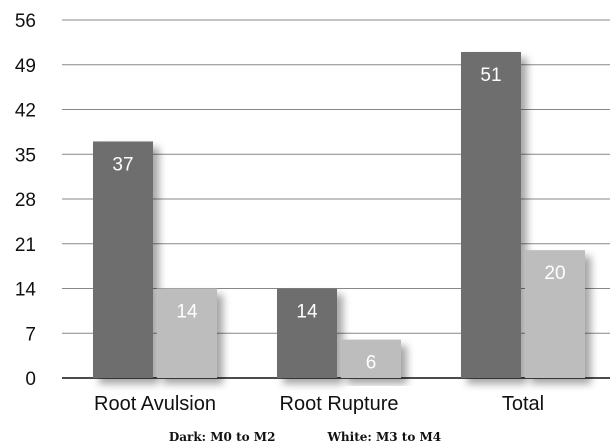  I want to click on legend-dark: Dark: M0 to M2, so click(222, 437).